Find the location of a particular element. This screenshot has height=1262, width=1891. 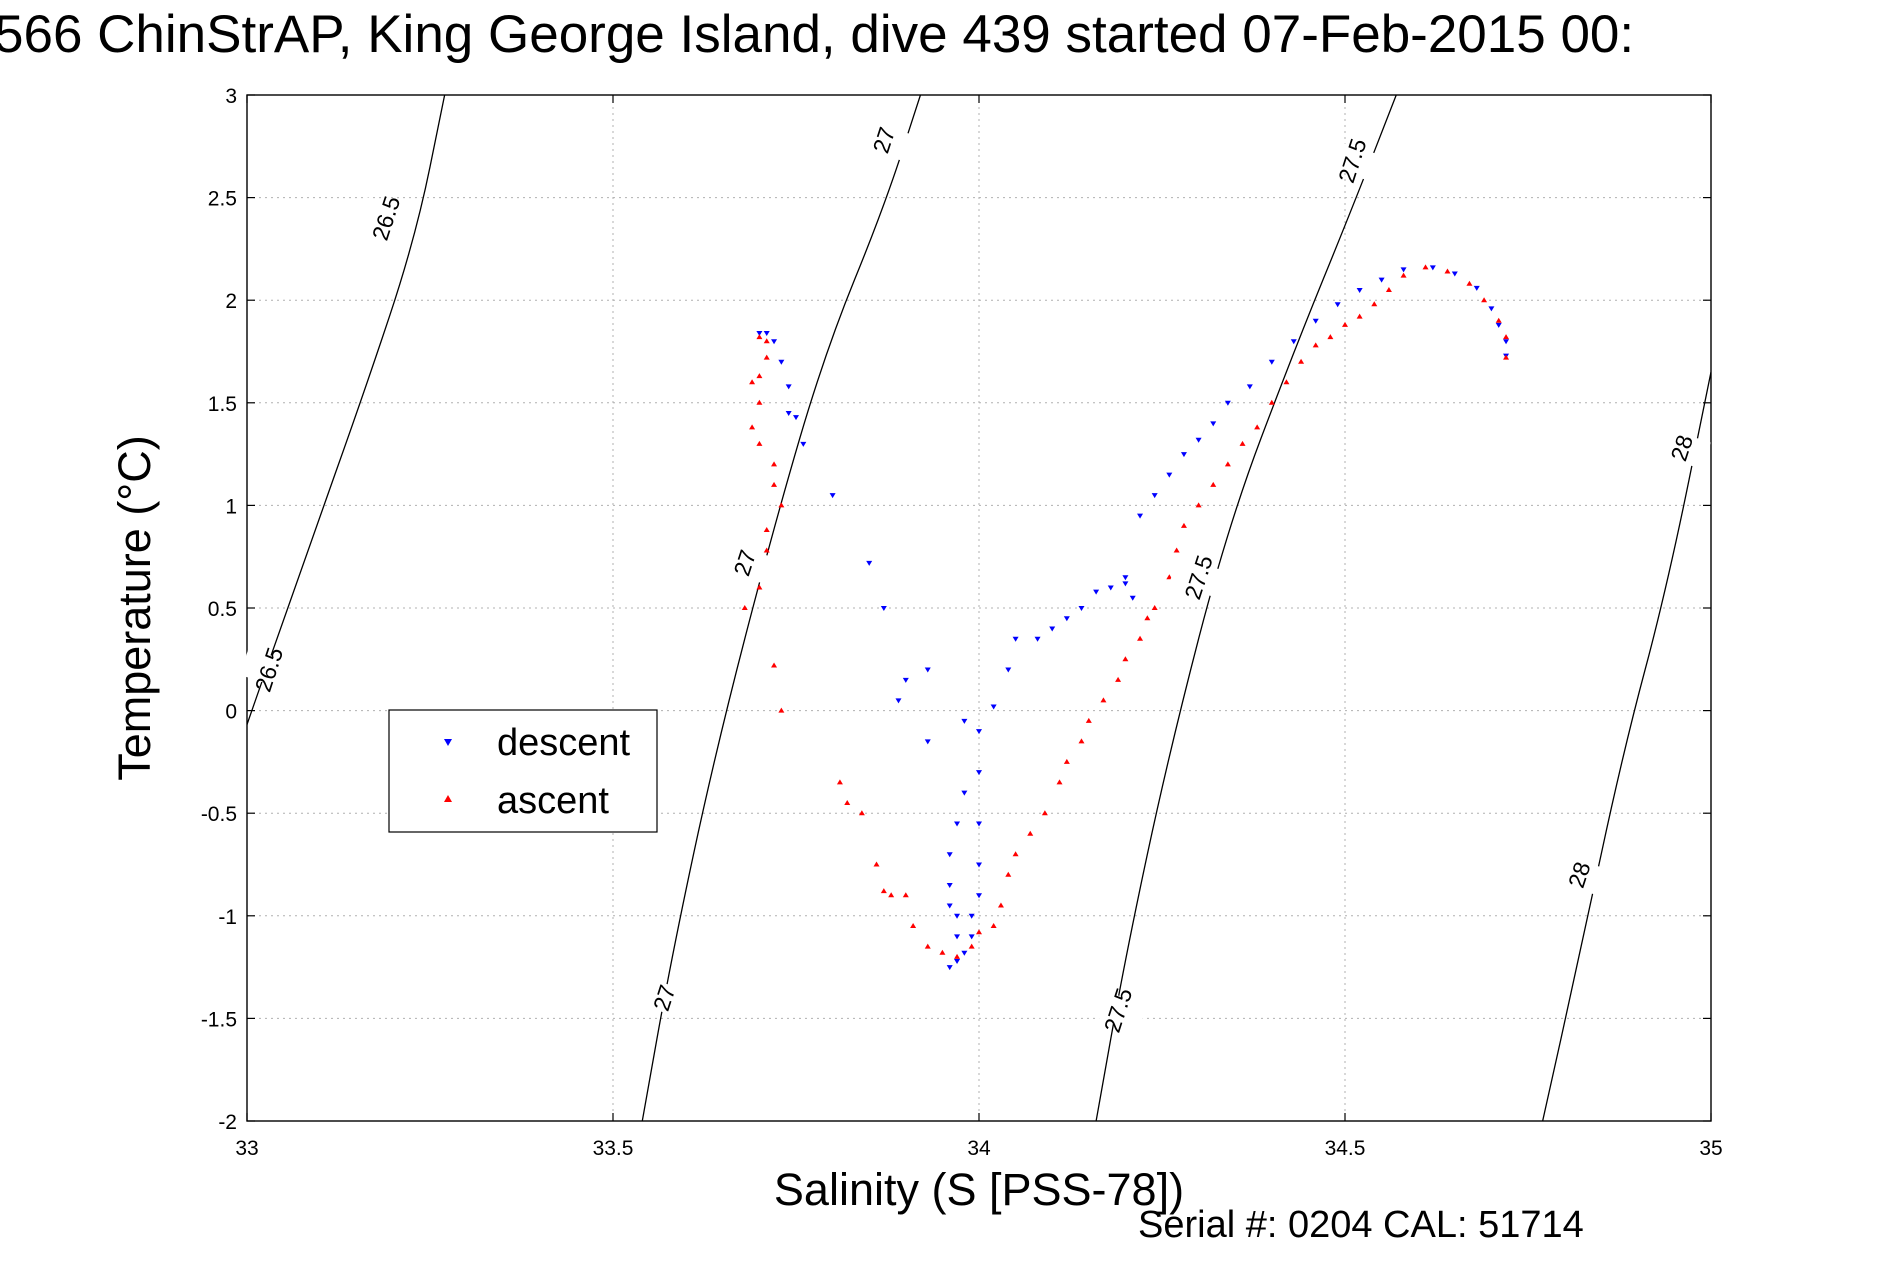

y-tick-label: 0 is located at coordinates (231, 712).